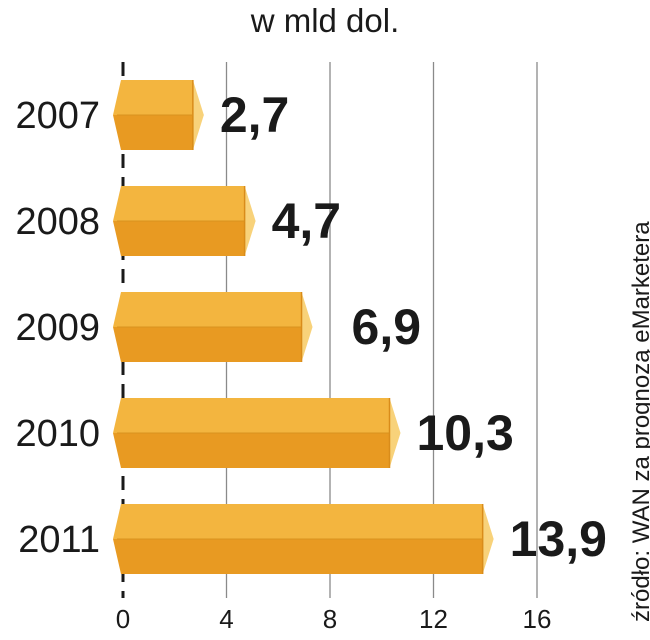  I want to click on category-label: 2008, so click(57, 222).